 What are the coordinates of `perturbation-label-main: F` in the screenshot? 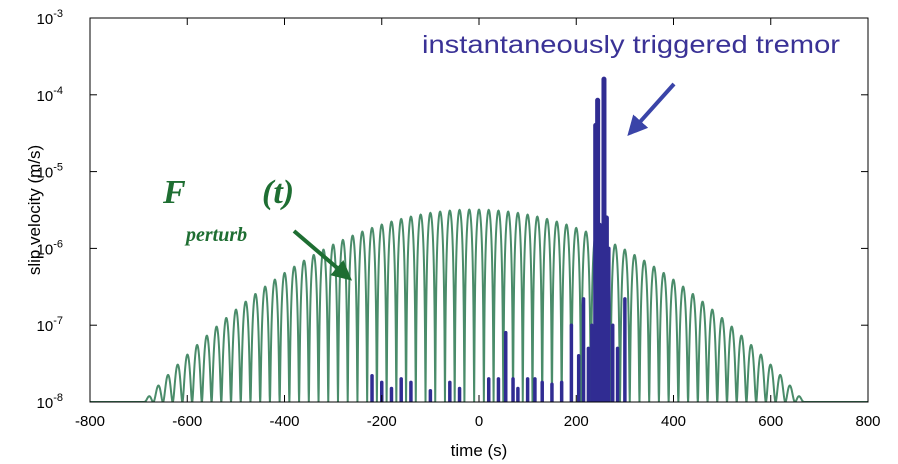 It's located at (174, 192).